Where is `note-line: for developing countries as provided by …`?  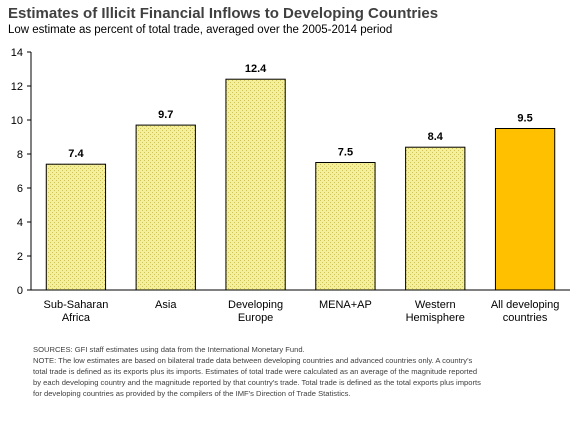
note-line: for developing countries as provided by … is located at coordinates (192, 393).